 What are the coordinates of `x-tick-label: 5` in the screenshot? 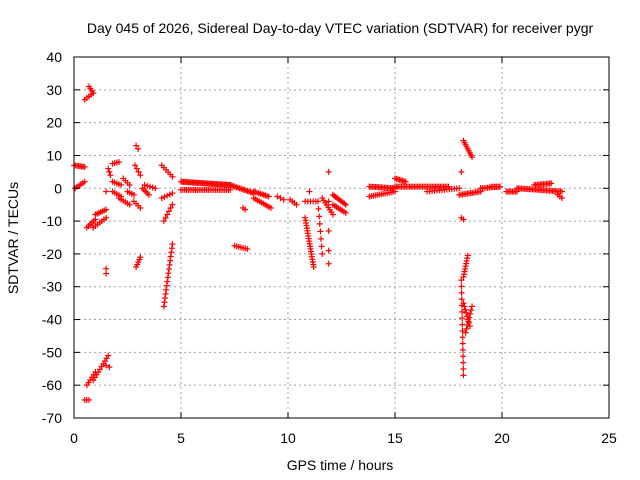 It's located at (181, 438).